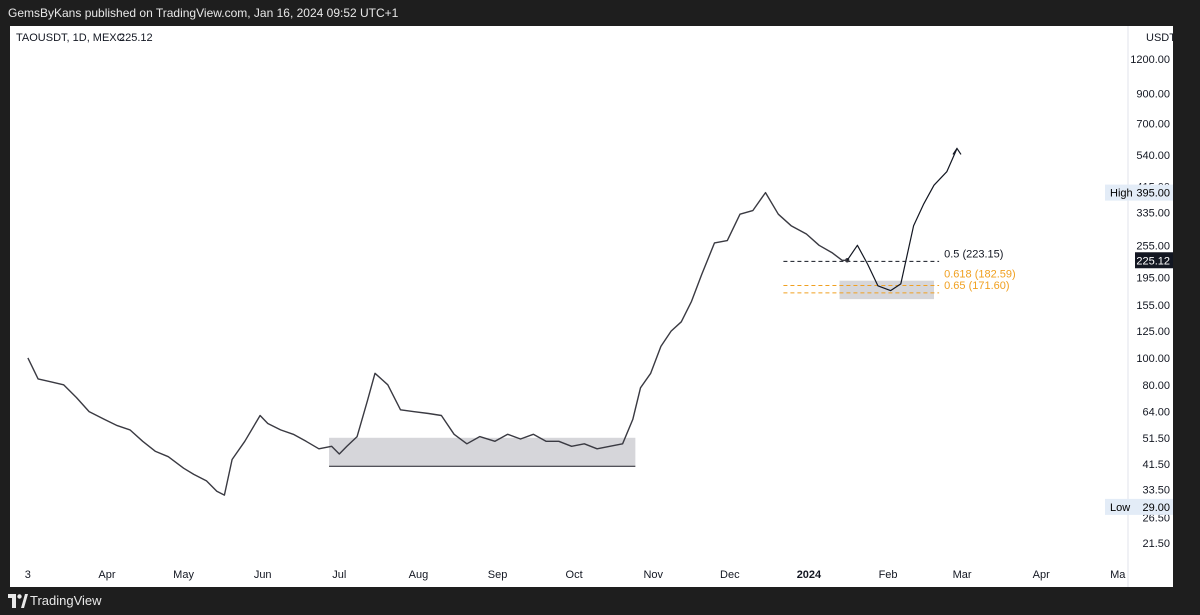 The width and height of the screenshot is (1200, 615). Describe the element at coordinates (902, 220) in the screenshot. I see `projection-path` at that location.